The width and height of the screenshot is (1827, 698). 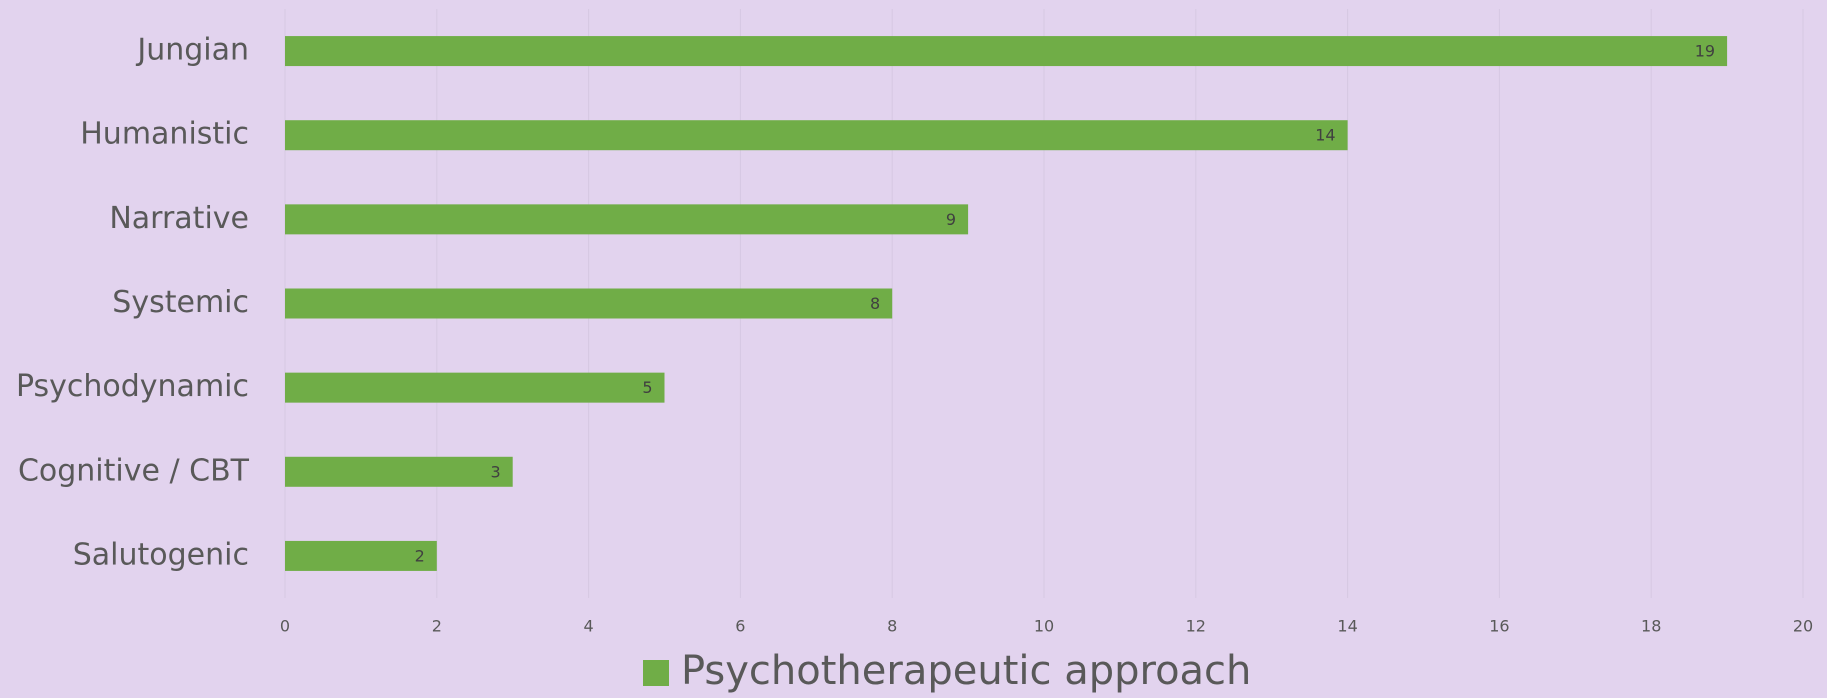 What do you see at coordinates (132, 386) in the screenshot?
I see `y-tick-label: Psychodynamic` at bounding box center [132, 386].